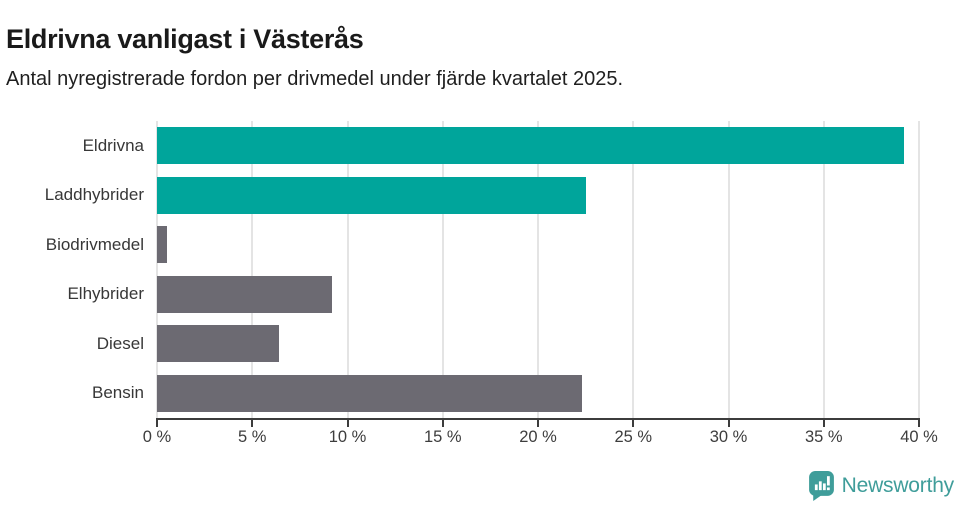 This screenshot has width=960, height=505. What do you see at coordinates (245, 294) in the screenshot?
I see `bar-elhybrider` at bounding box center [245, 294].